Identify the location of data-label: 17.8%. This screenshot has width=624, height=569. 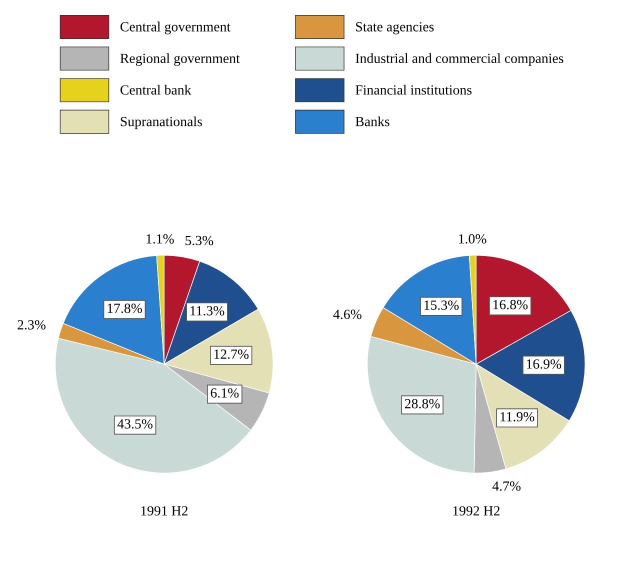
(125, 309).